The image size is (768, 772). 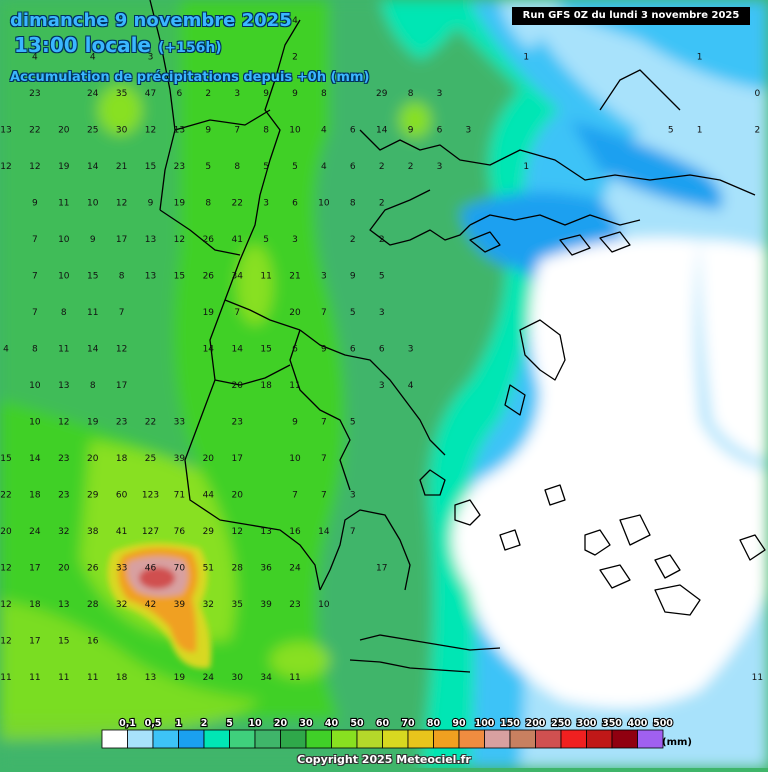 I want to click on value-label-123: 6, so click(x=295, y=350).